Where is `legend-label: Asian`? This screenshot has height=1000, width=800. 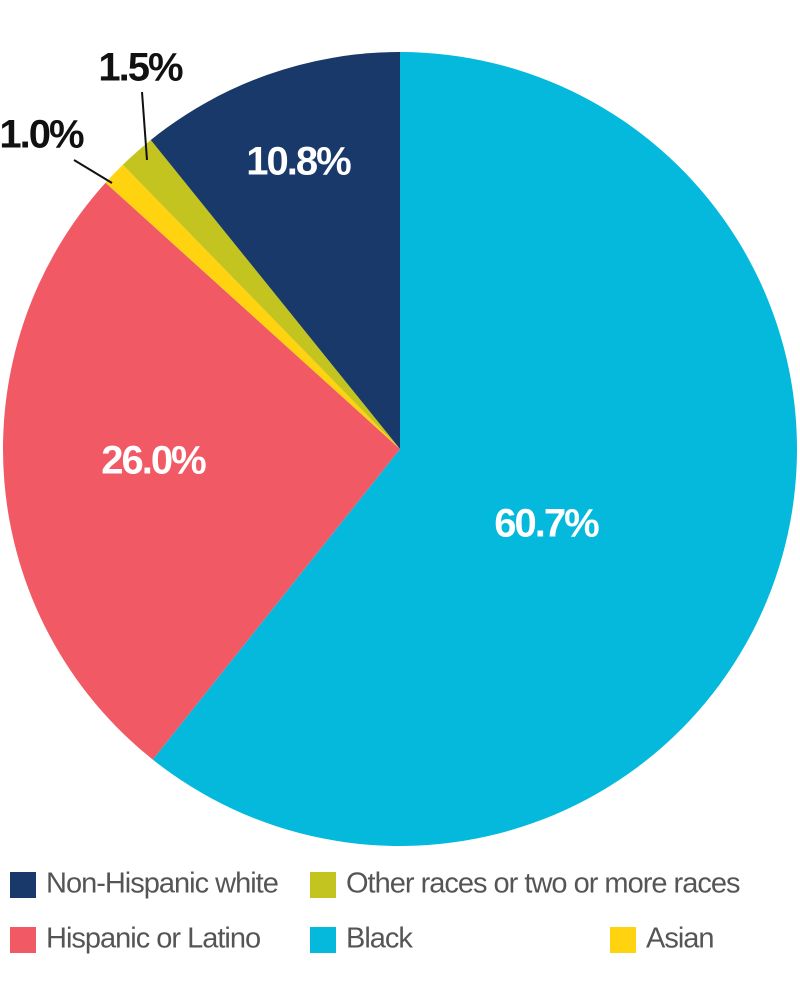 legend-label: Asian is located at coordinates (680, 939).